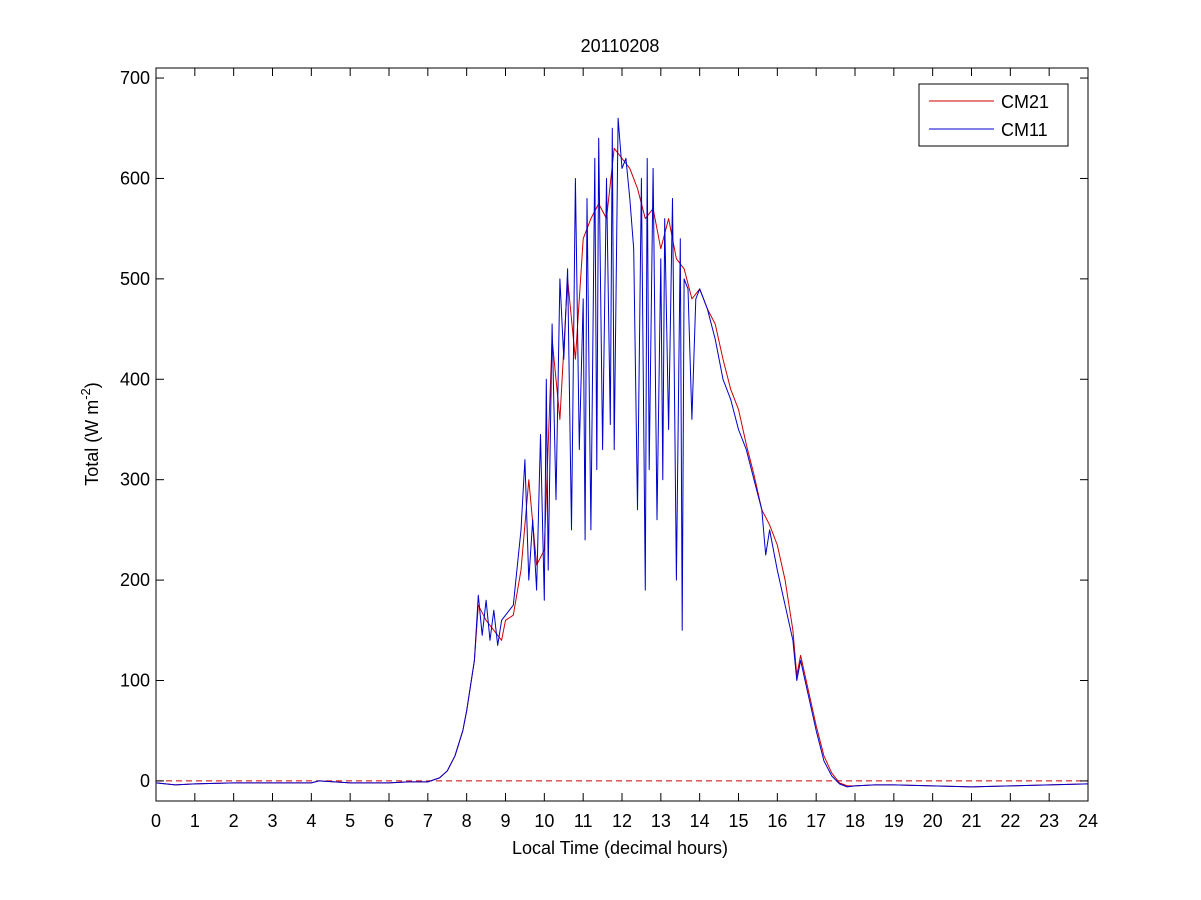  I want to click on x-tick-label: 20, so click(933, 821).